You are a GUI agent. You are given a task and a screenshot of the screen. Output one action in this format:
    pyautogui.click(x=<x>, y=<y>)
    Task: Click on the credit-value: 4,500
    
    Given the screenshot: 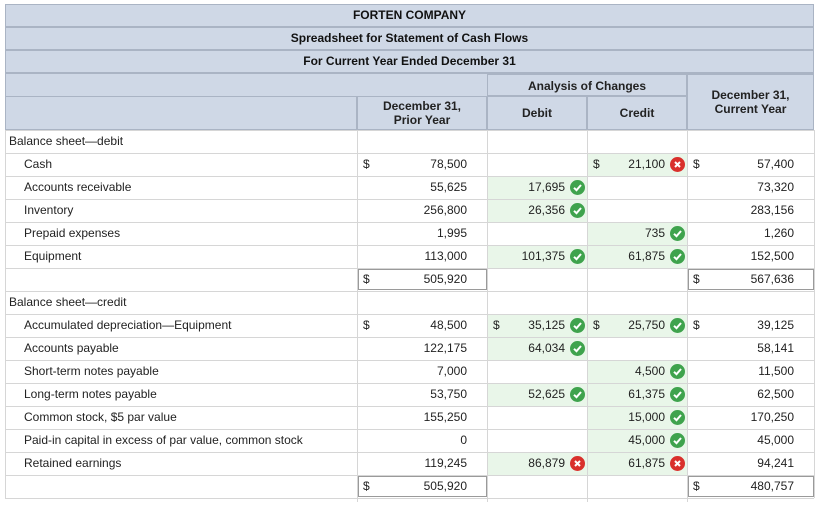 What is the action you would take?
    pyautogui.click(x=649, y=371)
    